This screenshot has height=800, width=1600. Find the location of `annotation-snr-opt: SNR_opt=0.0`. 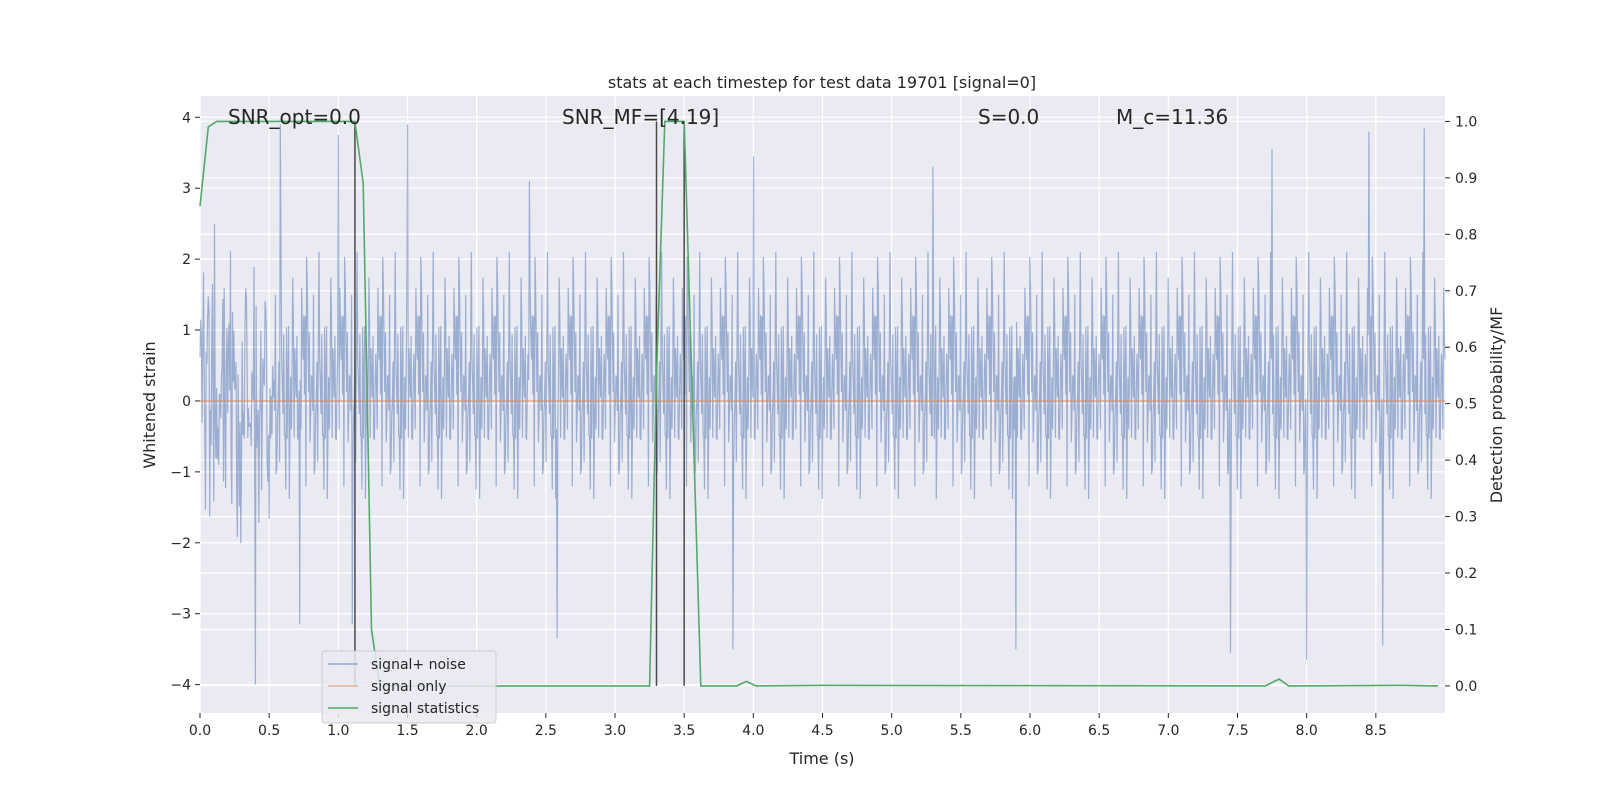

annotation-snr-opt: SNR_opt=0.0 is located at coordinates (294, 117).